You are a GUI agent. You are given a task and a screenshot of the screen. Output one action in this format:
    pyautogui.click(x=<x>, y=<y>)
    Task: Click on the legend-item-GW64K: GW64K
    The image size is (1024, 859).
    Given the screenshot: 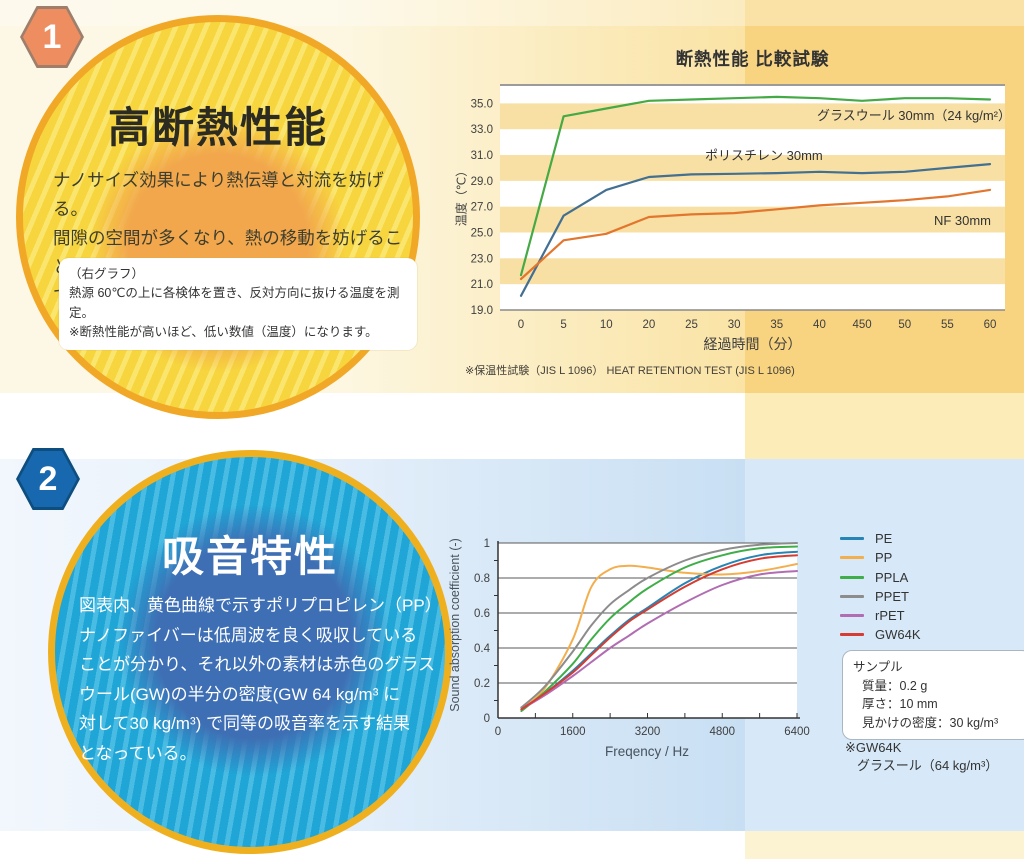 What is the action you would take?
    pyautogui.click(x=880, y=634)
    